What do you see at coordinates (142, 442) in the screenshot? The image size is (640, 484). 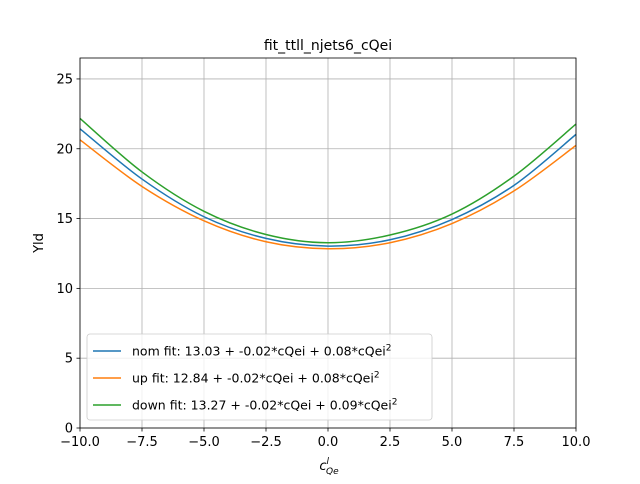 I see `x-tick-label: −7.5` at bounding box center [142, 442].